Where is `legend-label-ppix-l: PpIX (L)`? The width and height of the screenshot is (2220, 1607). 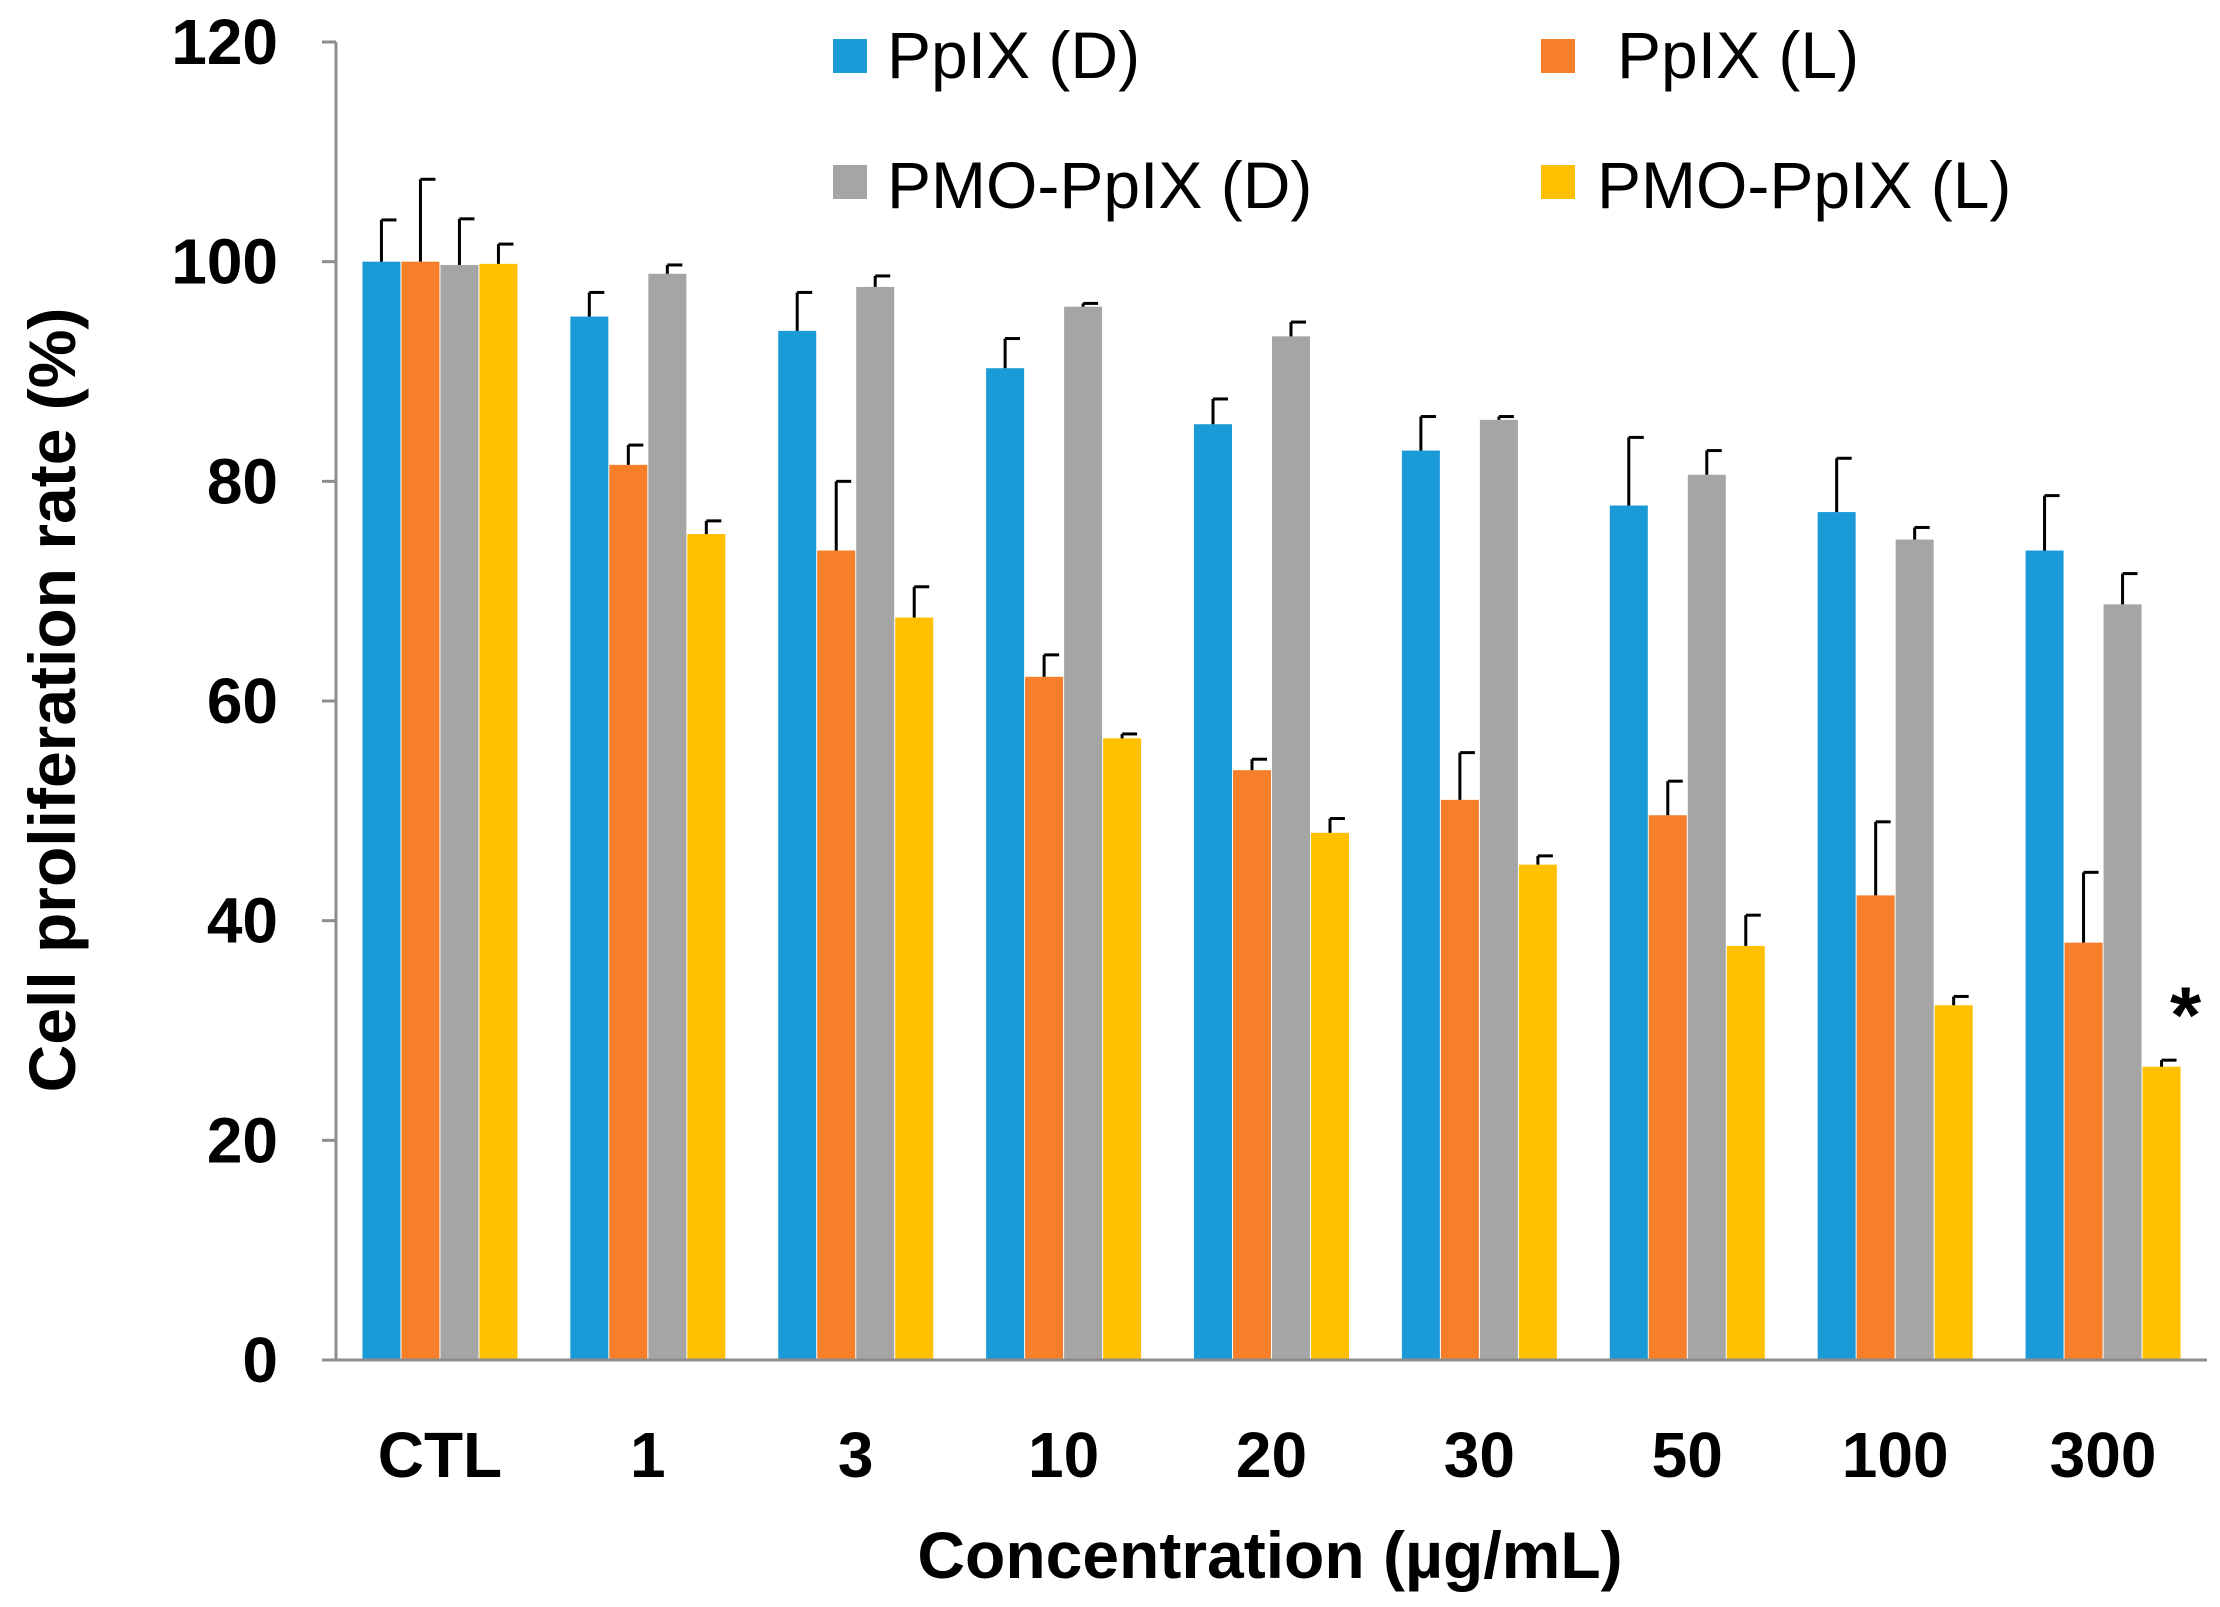 legend-label-ppix-l: PpIX (L) is located at coordinates (1738, 55).